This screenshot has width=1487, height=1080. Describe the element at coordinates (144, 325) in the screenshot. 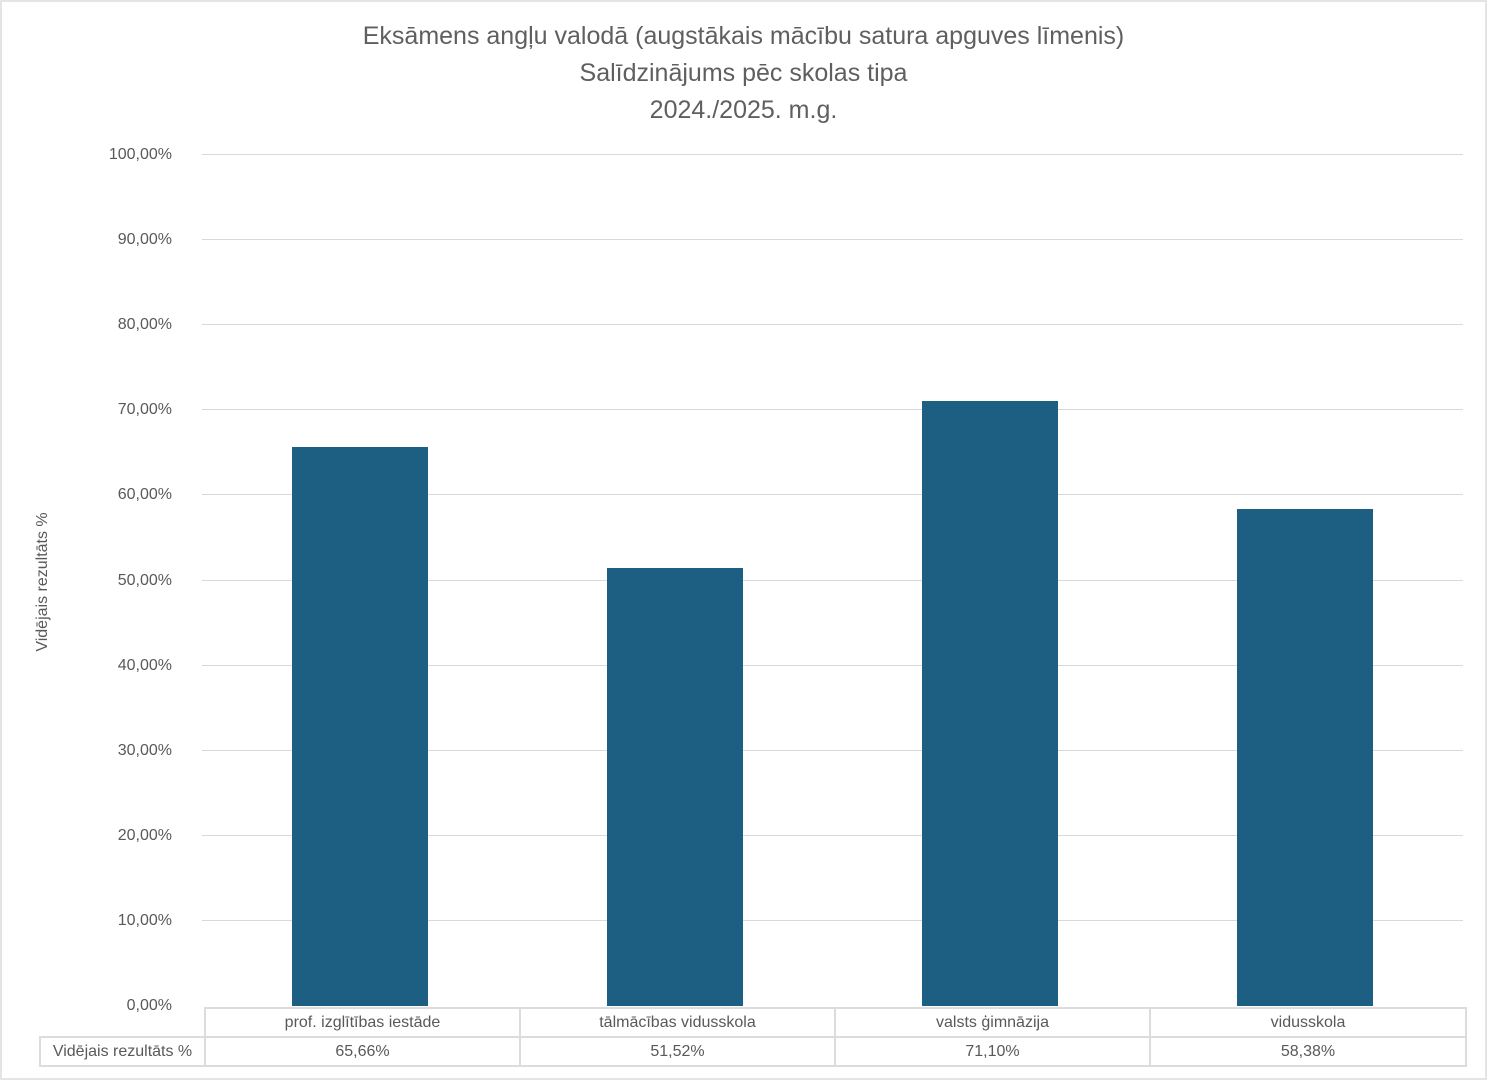

I see `y-tick-label: 80,00%` at that location.